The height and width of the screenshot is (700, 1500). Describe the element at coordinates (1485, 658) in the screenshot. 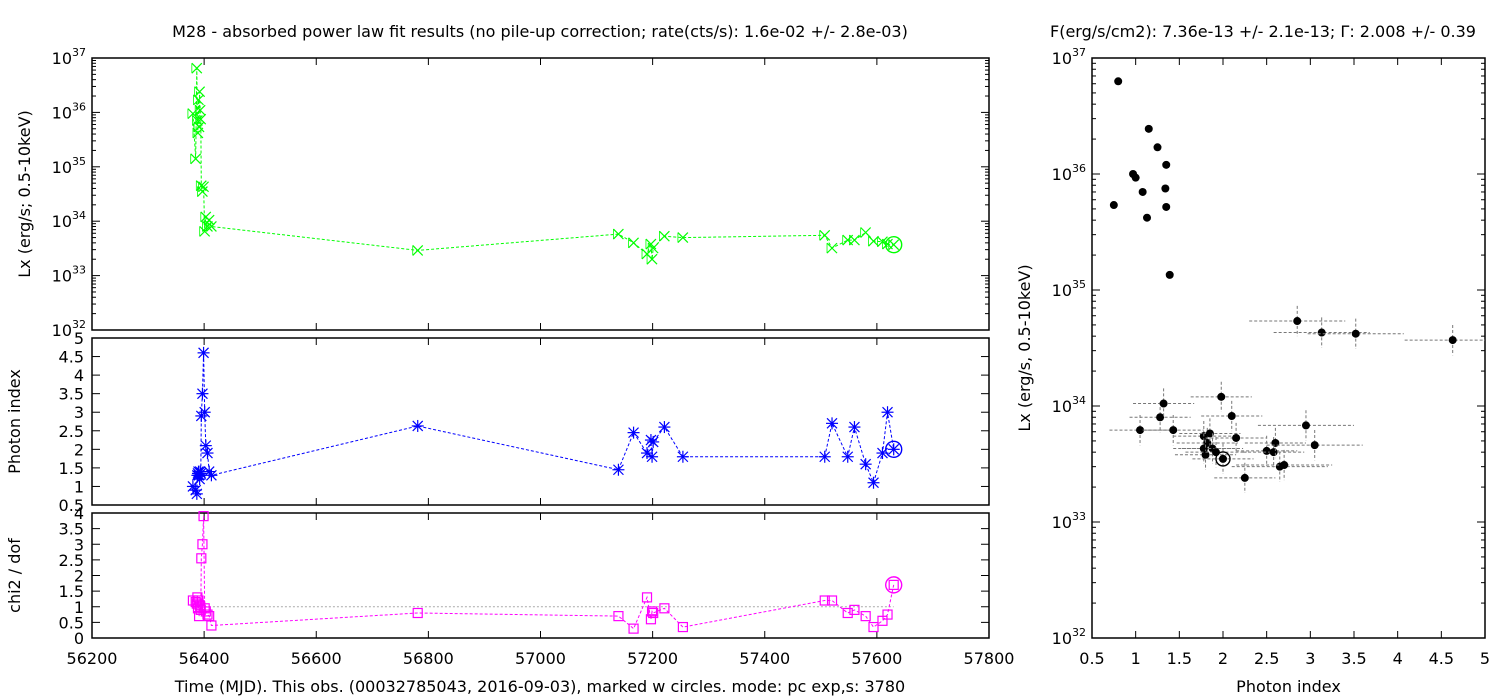

I see `scatter-x-tick-label: 5` at that location.